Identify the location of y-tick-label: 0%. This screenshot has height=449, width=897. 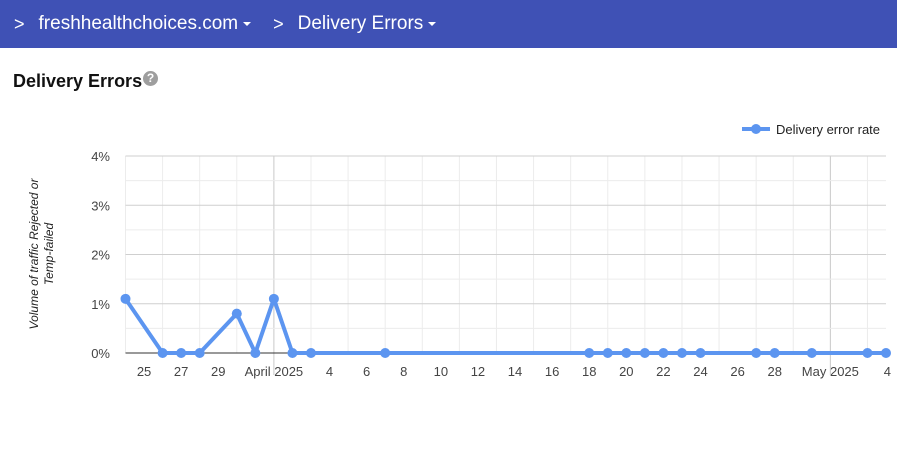
(100, 353).